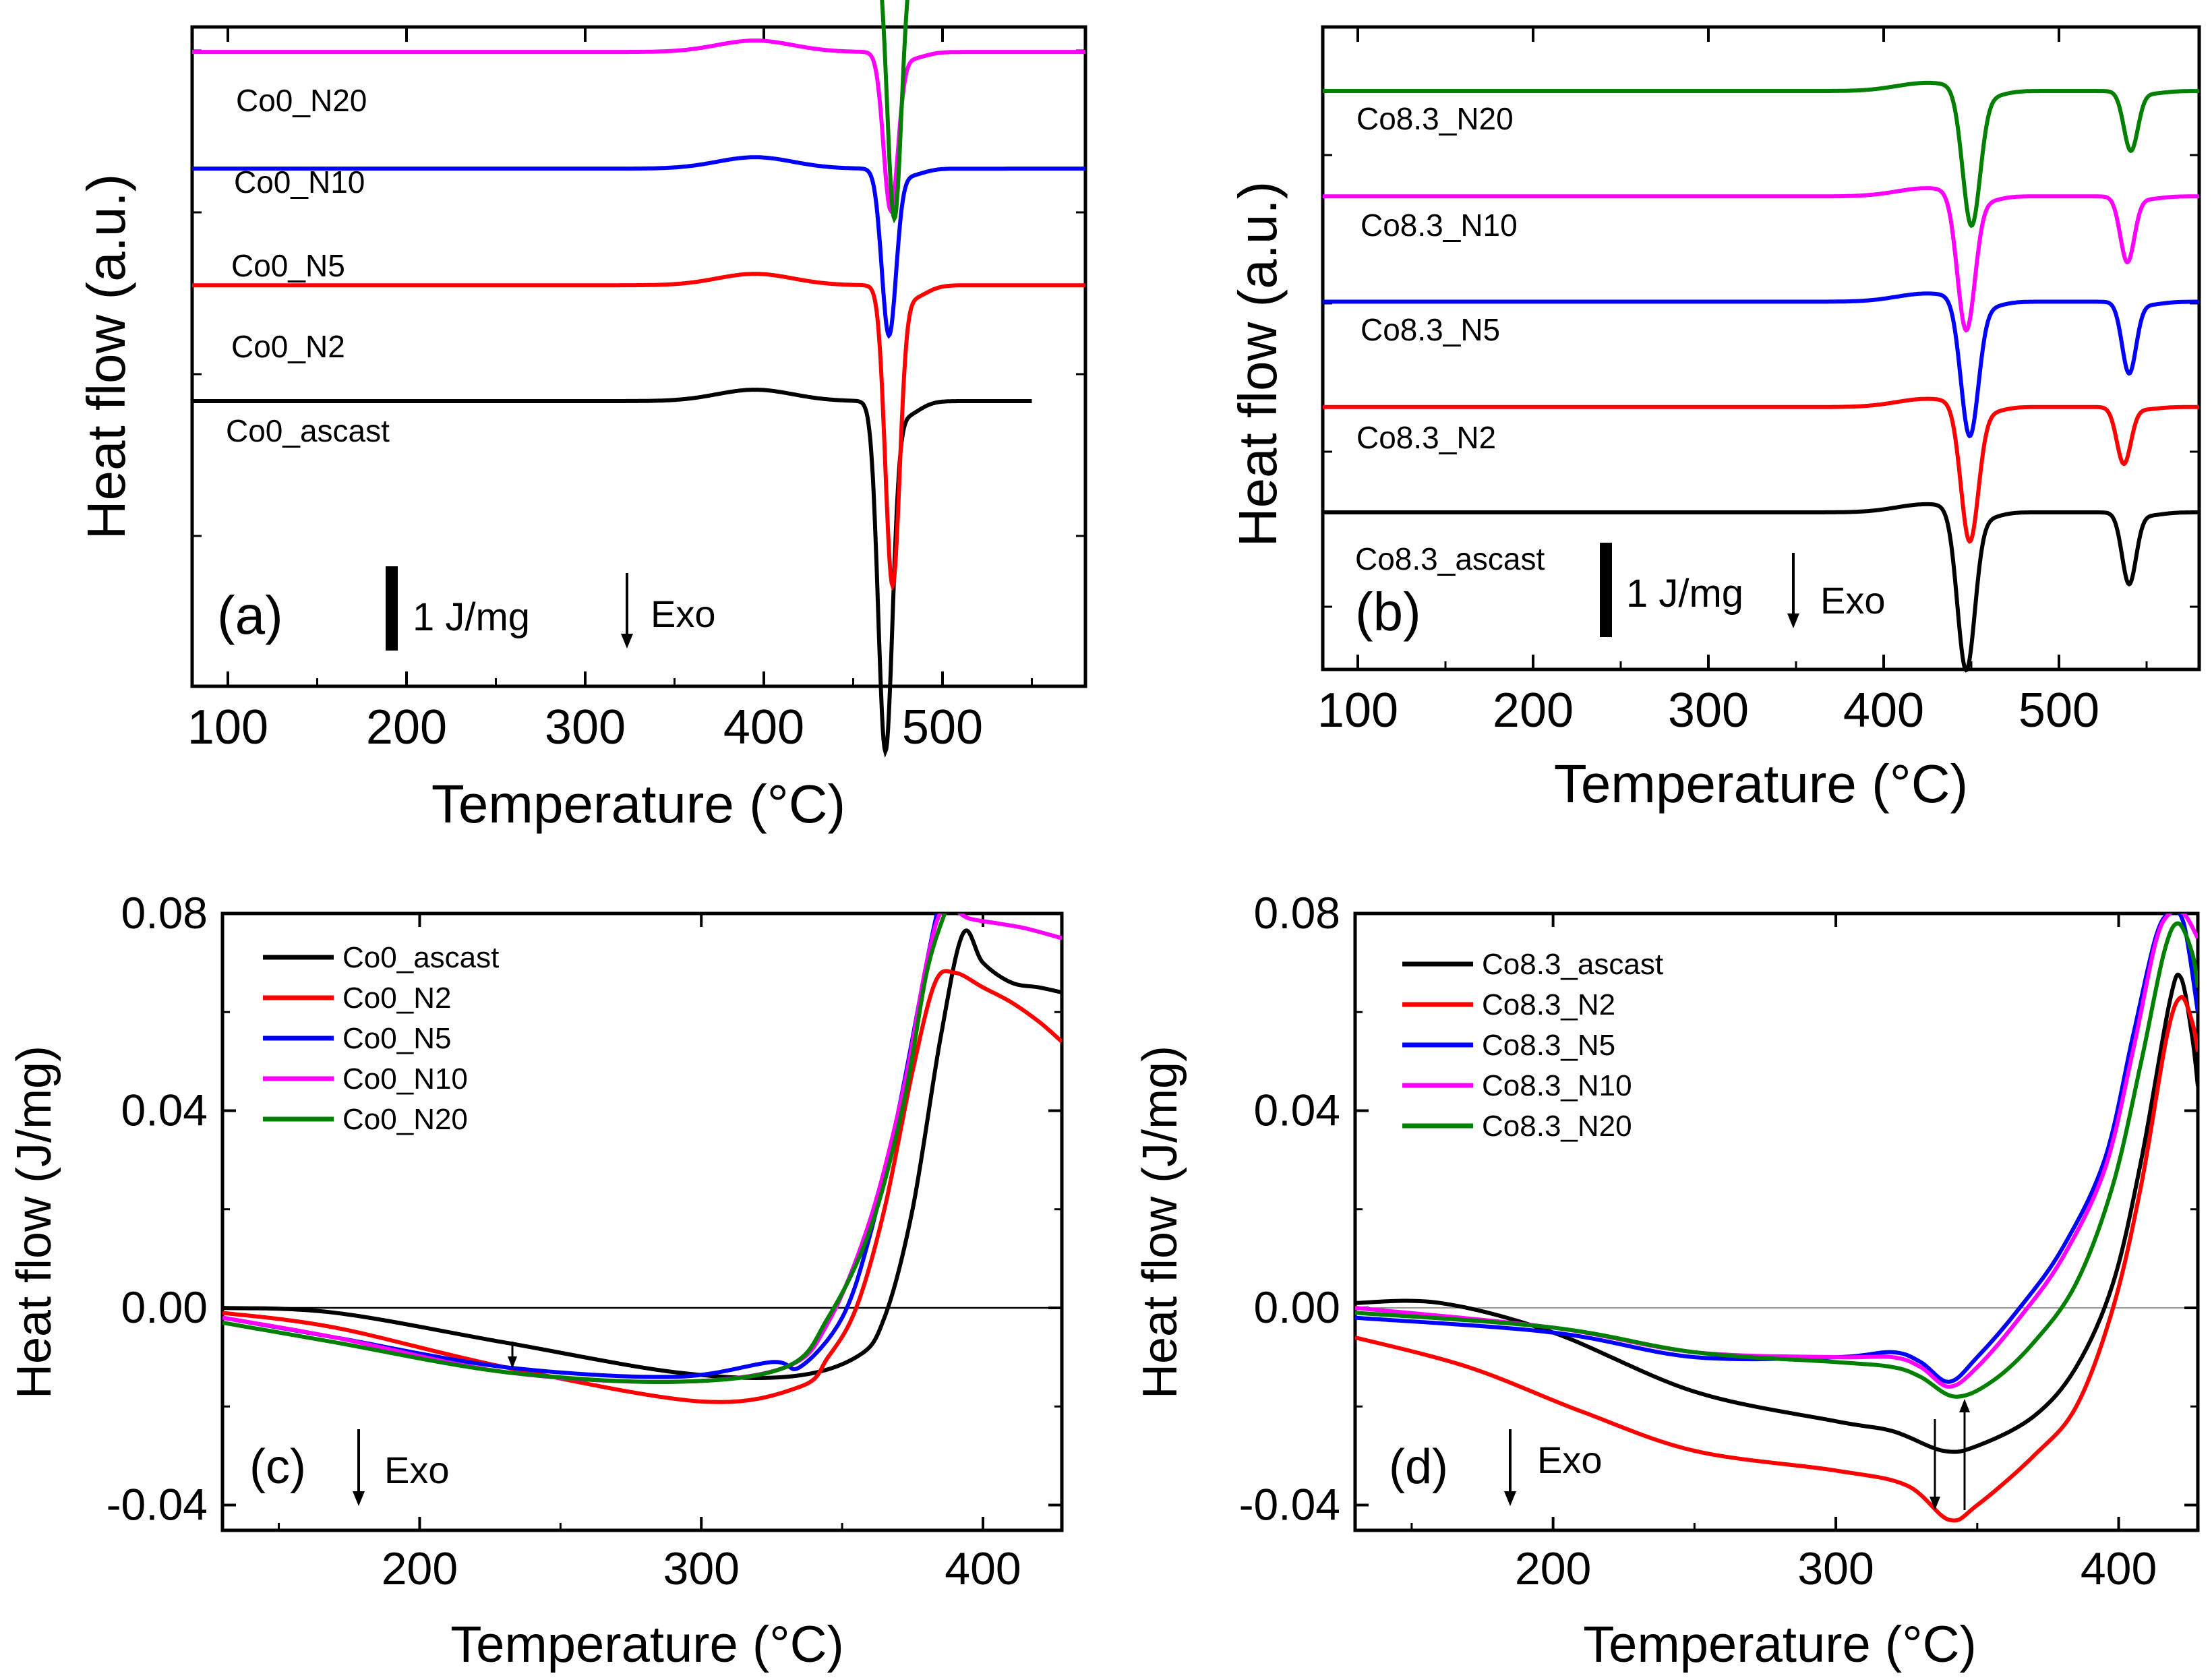 This screenshot has width=2212, height=1680. I want to click on panel-a-scale-bar-label: 1 J/mg, so click(471, 617).